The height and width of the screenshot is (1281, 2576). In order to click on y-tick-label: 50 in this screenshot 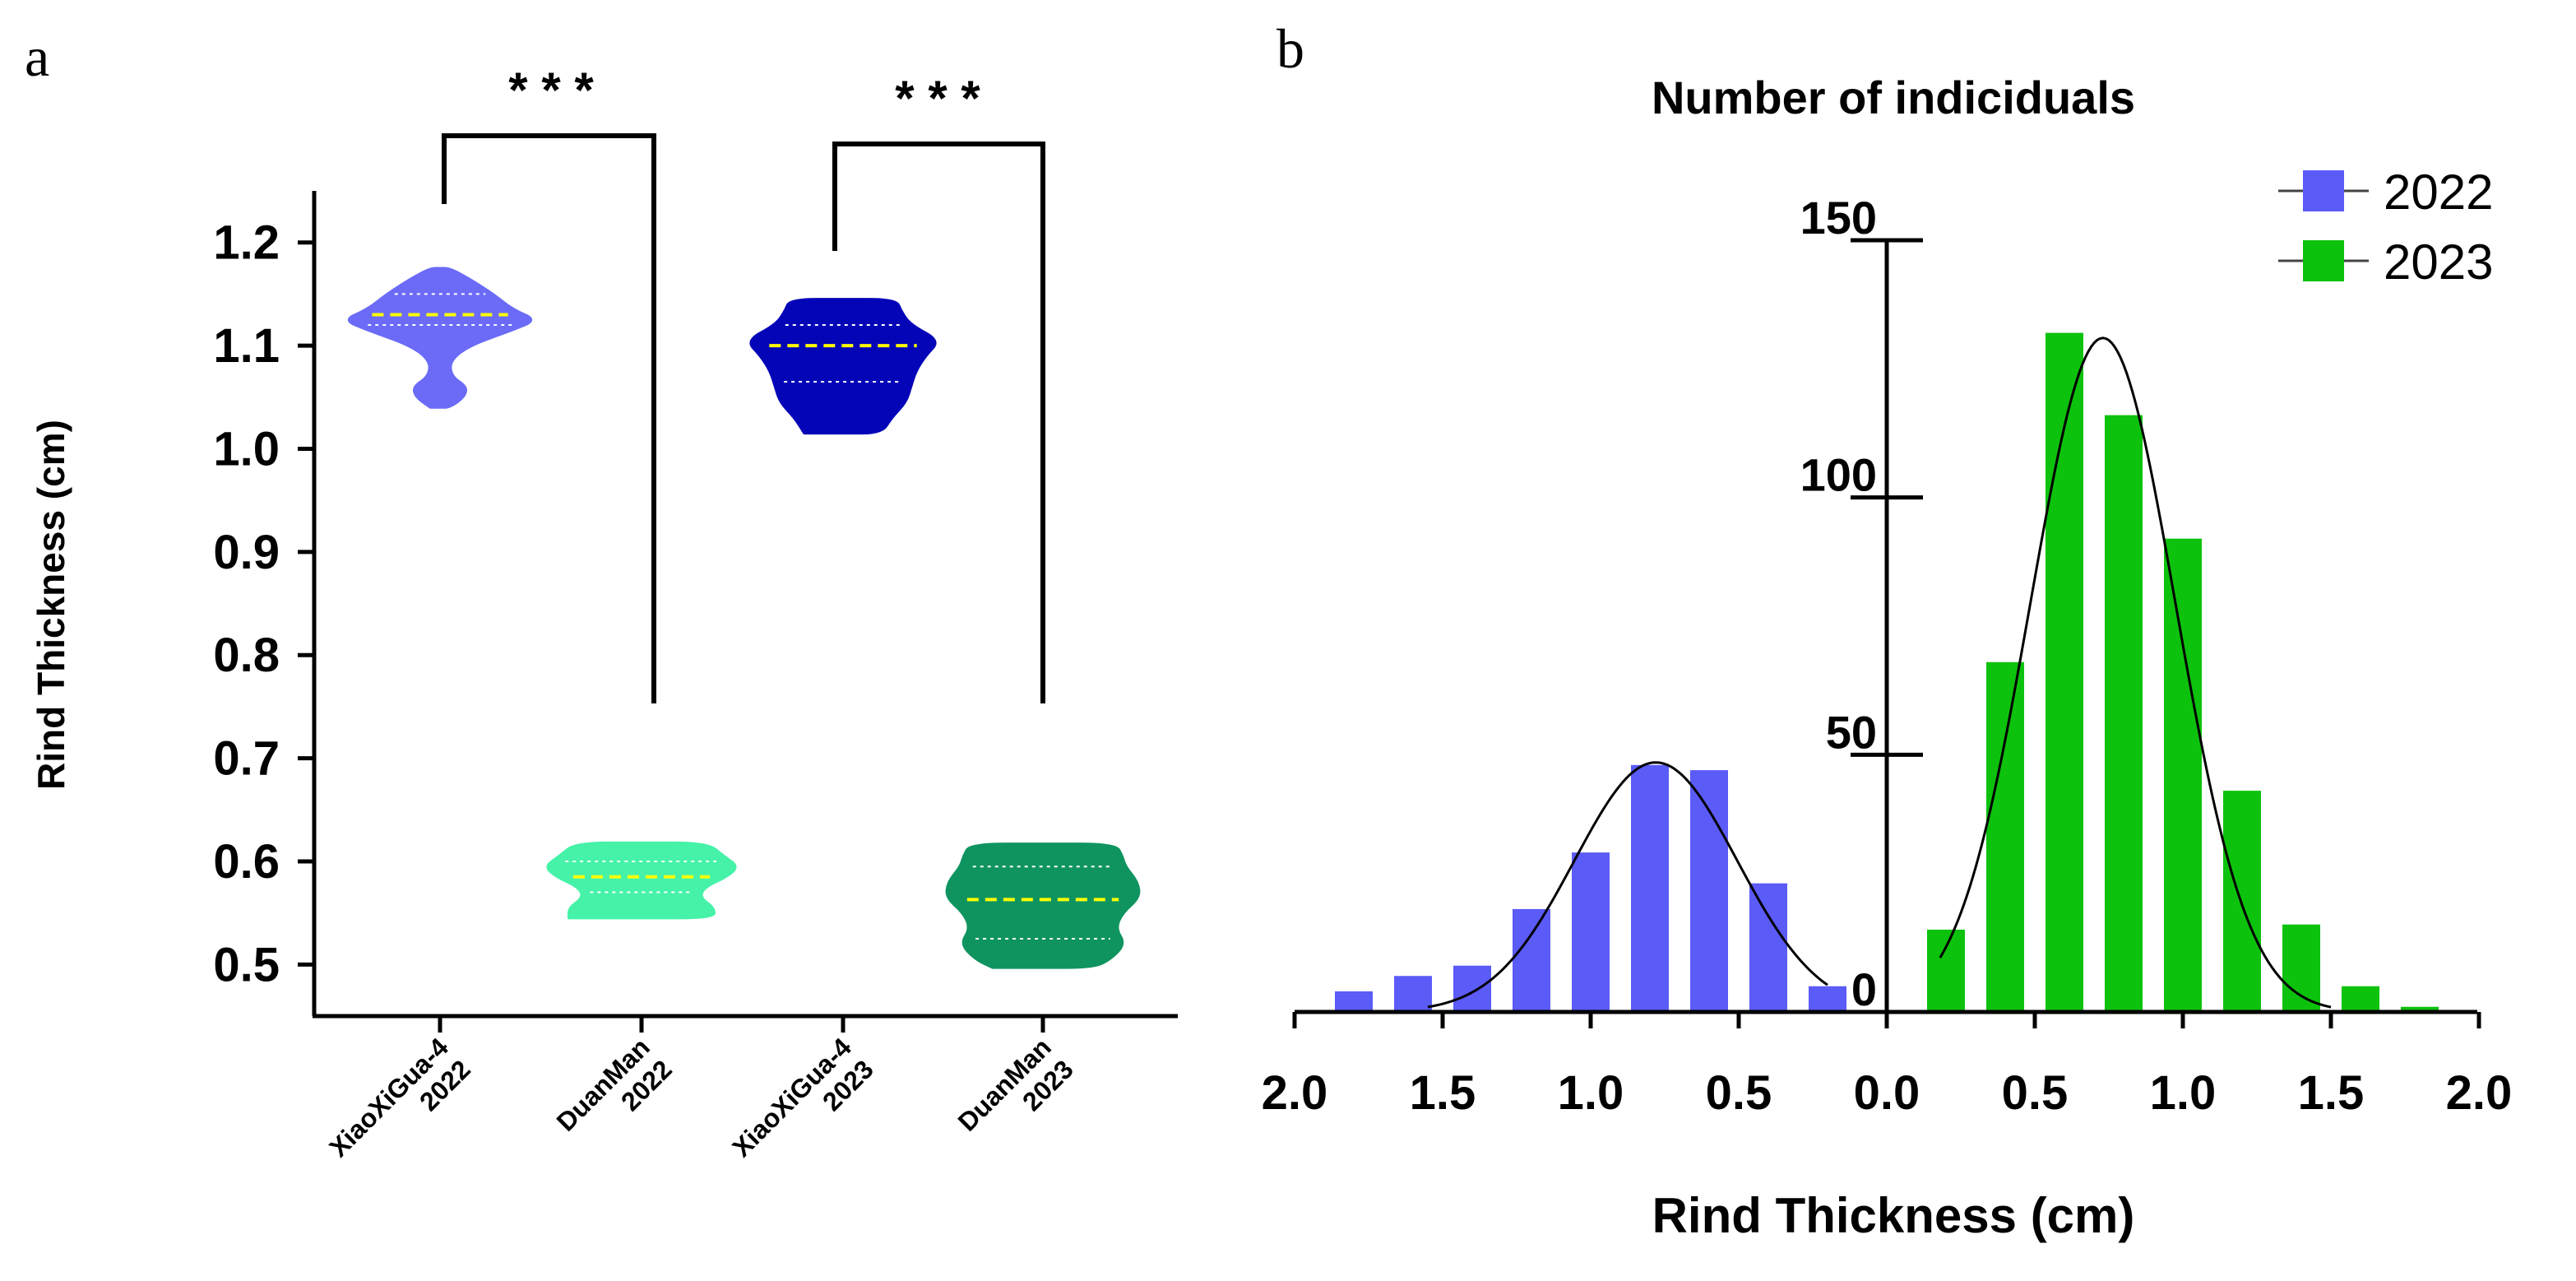, I will do `click(1851, 732)`.